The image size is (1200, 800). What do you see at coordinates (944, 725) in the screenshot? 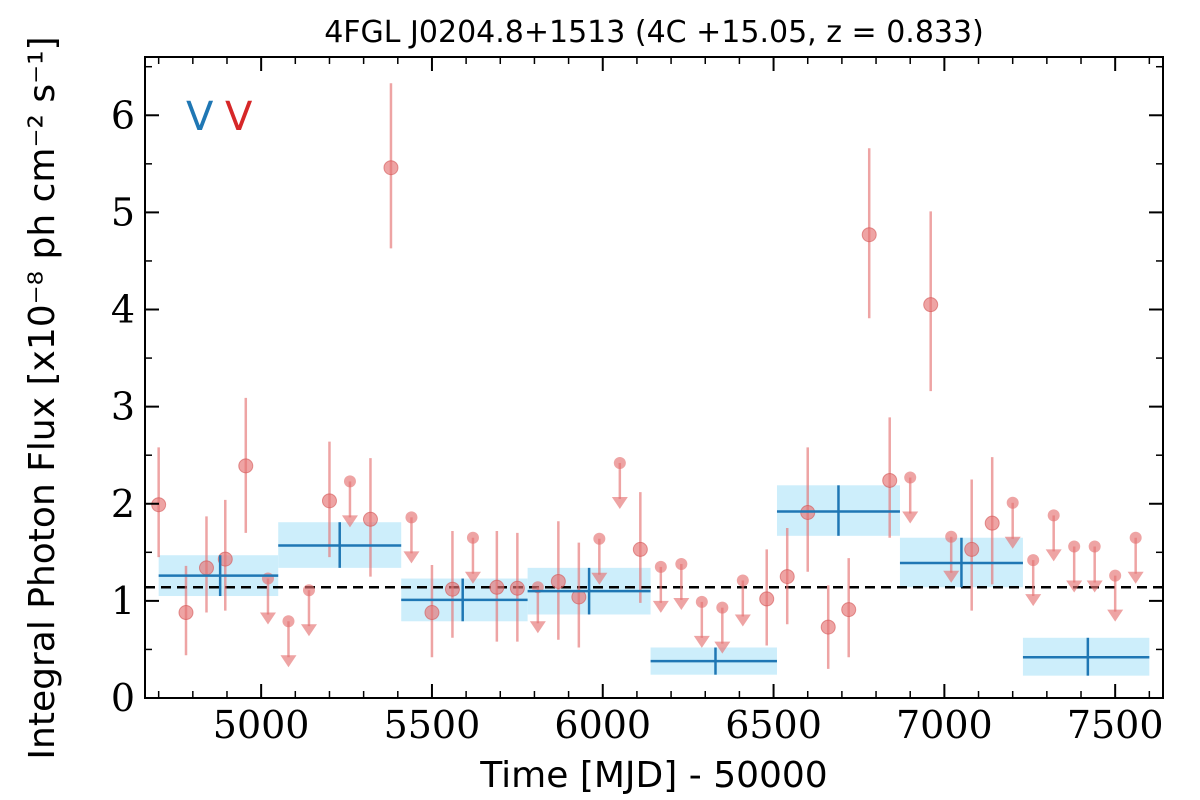
I see `x-tick-label: 7000` at bounding box center [944, 725].